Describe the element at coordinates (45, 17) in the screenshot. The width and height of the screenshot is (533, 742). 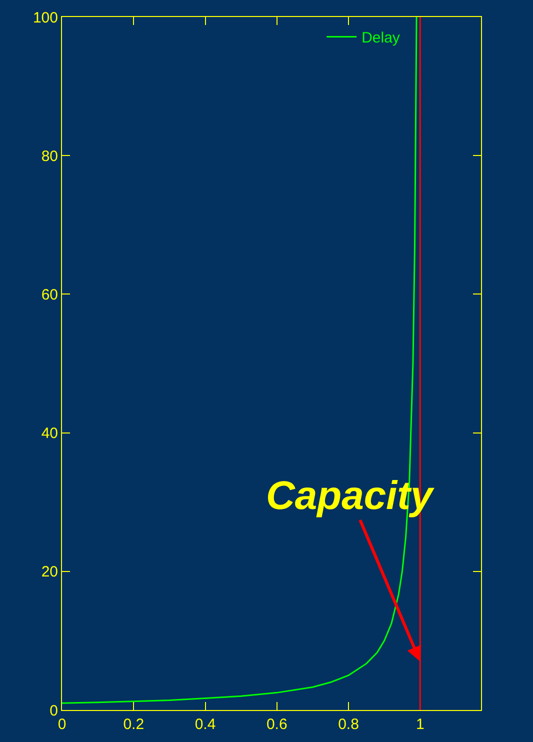
I see `y-tick-label: 100` at that location.